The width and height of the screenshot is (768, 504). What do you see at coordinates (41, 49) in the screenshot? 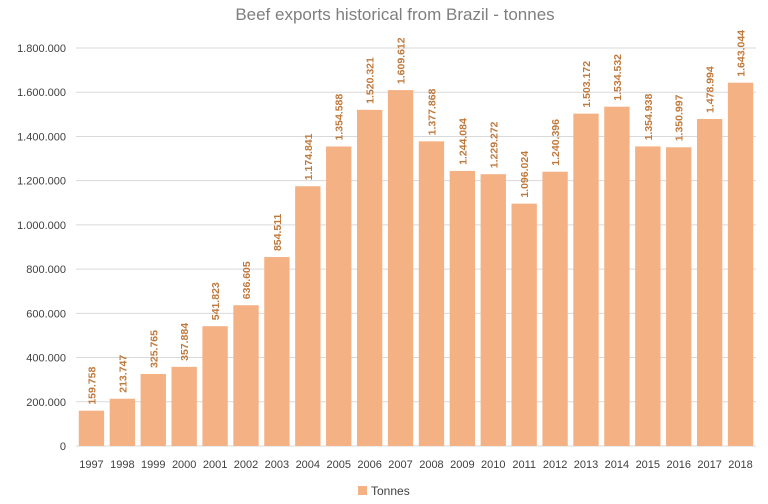
I see `y-tick-label: 1.800.000` at bounding box center [41, 49].